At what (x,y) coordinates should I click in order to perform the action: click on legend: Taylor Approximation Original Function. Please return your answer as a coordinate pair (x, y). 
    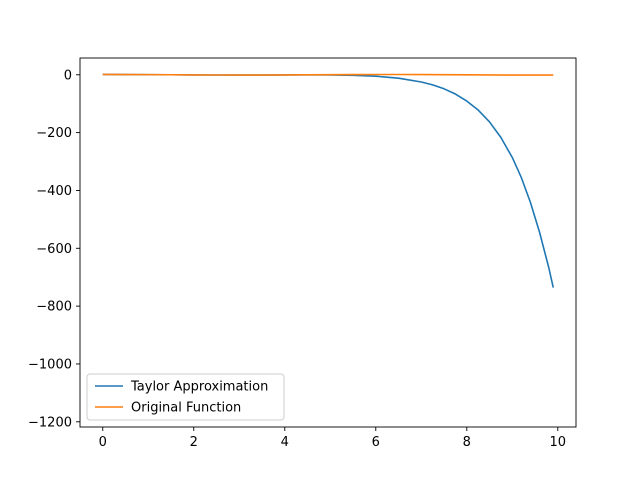
    Looking at the image, I should click on (185, 397).